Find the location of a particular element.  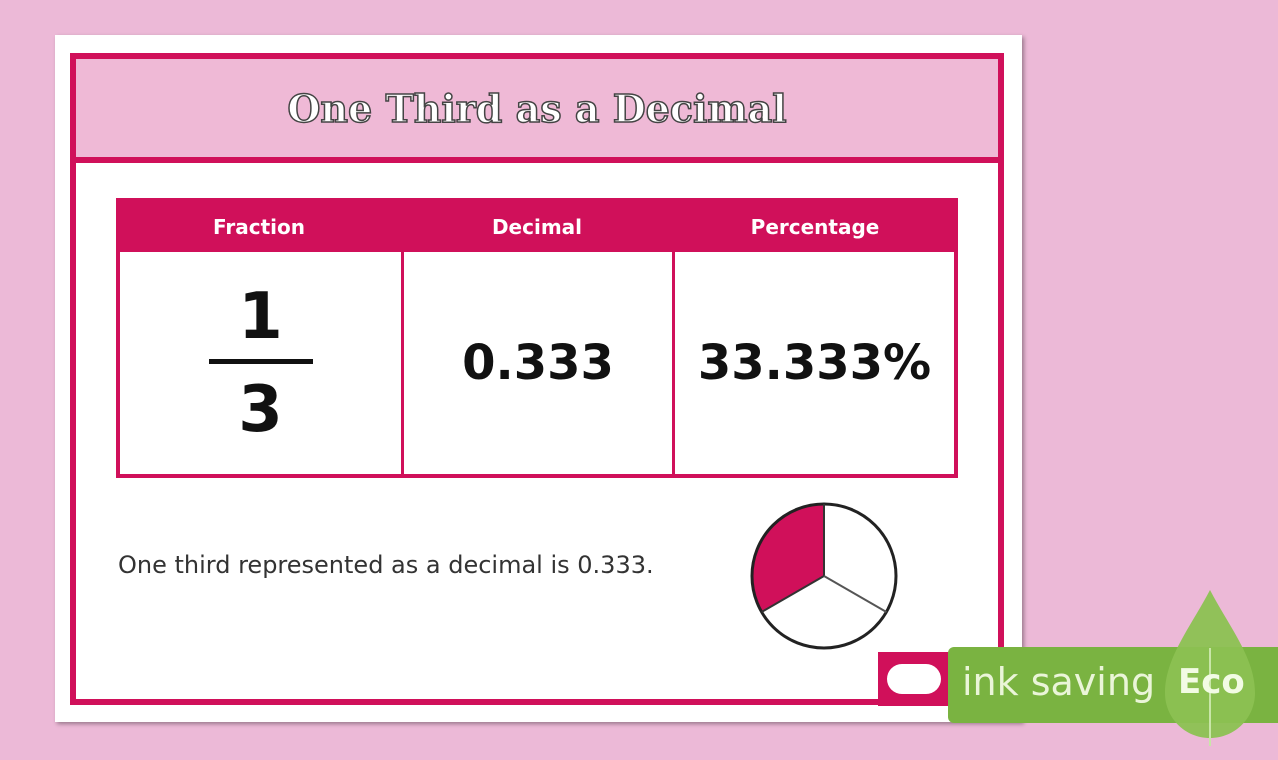

ink-saving-label: ink saving is located at coordinates (1059, 682).